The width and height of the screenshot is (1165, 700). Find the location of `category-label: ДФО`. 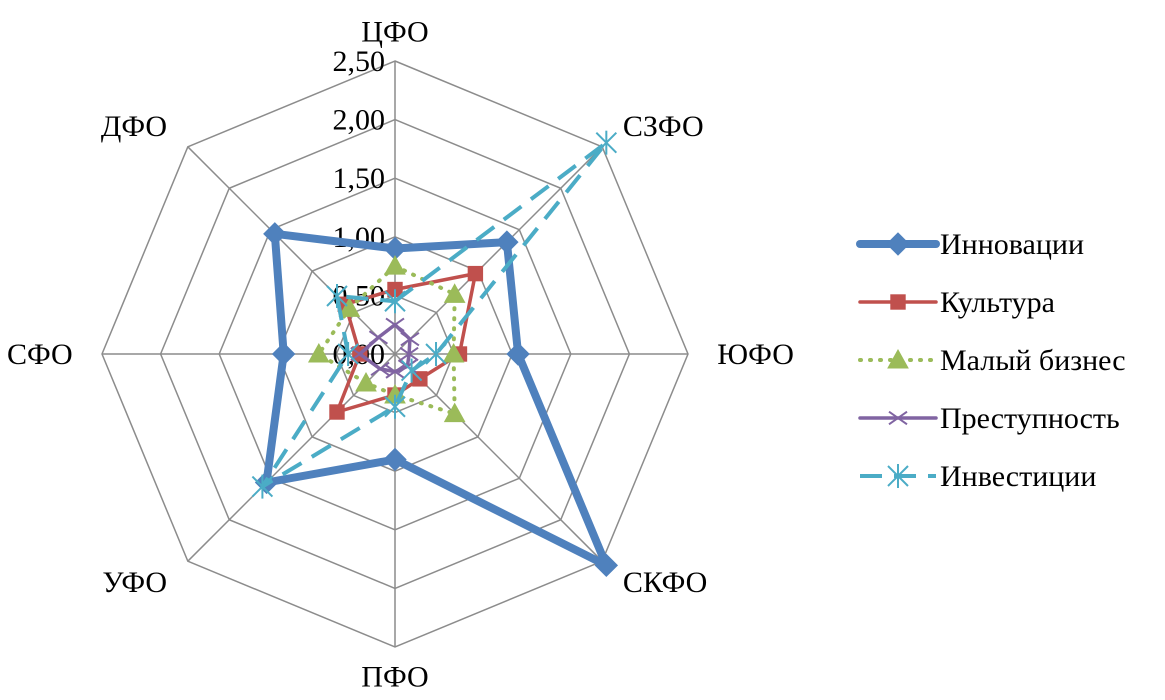

category-label: ДФО is located at coordinates (134, 126).